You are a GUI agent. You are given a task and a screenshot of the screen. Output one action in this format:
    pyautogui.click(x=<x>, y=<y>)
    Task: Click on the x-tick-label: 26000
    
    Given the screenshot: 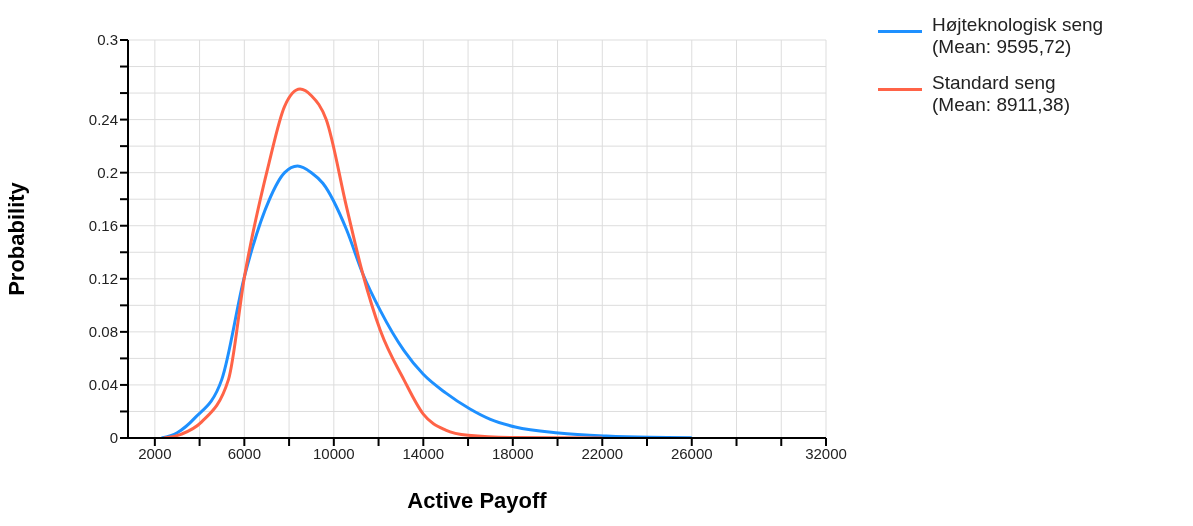 What is the action you would take?
    pyautogui.click(x=691, y=453)
    